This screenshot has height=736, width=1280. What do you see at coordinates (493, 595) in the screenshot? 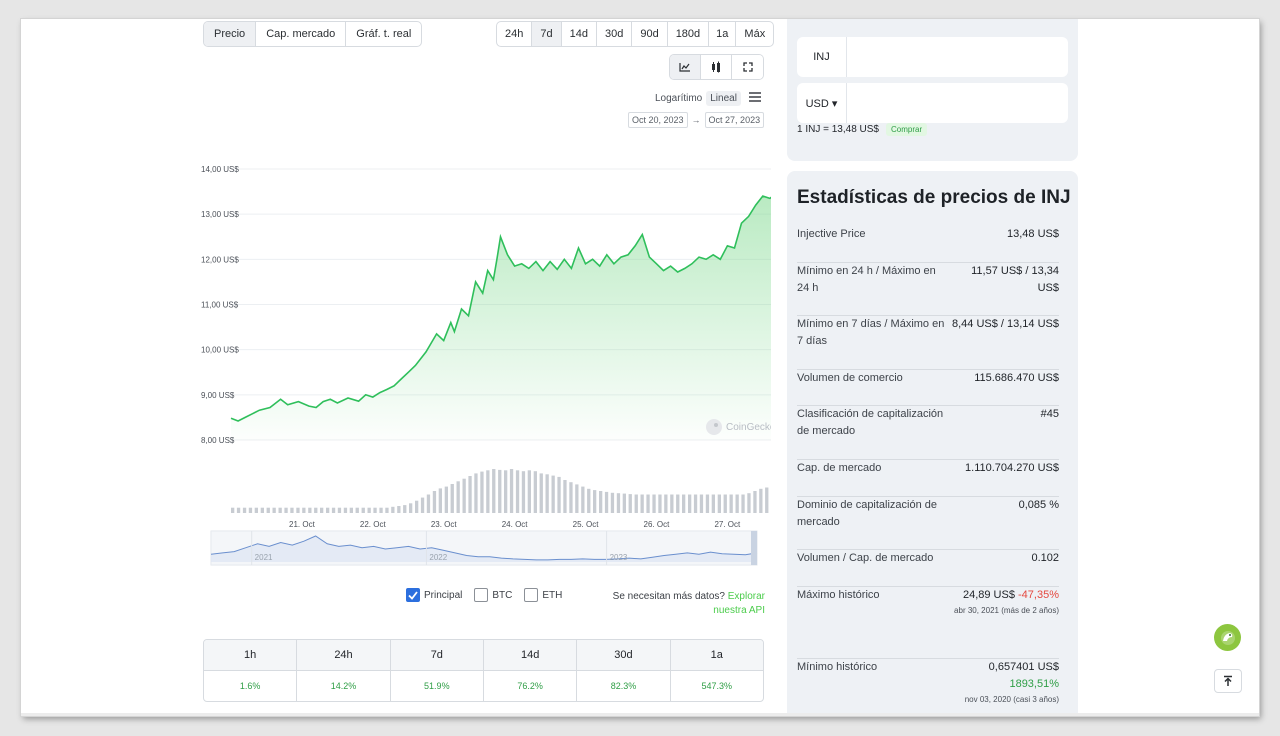
I see `legend-btc: BTC` at bounding box center [493, 595].